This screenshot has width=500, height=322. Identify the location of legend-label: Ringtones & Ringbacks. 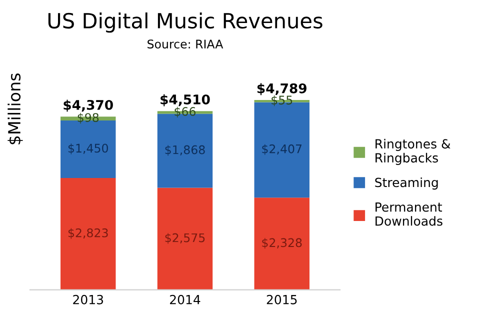
(413, 151).